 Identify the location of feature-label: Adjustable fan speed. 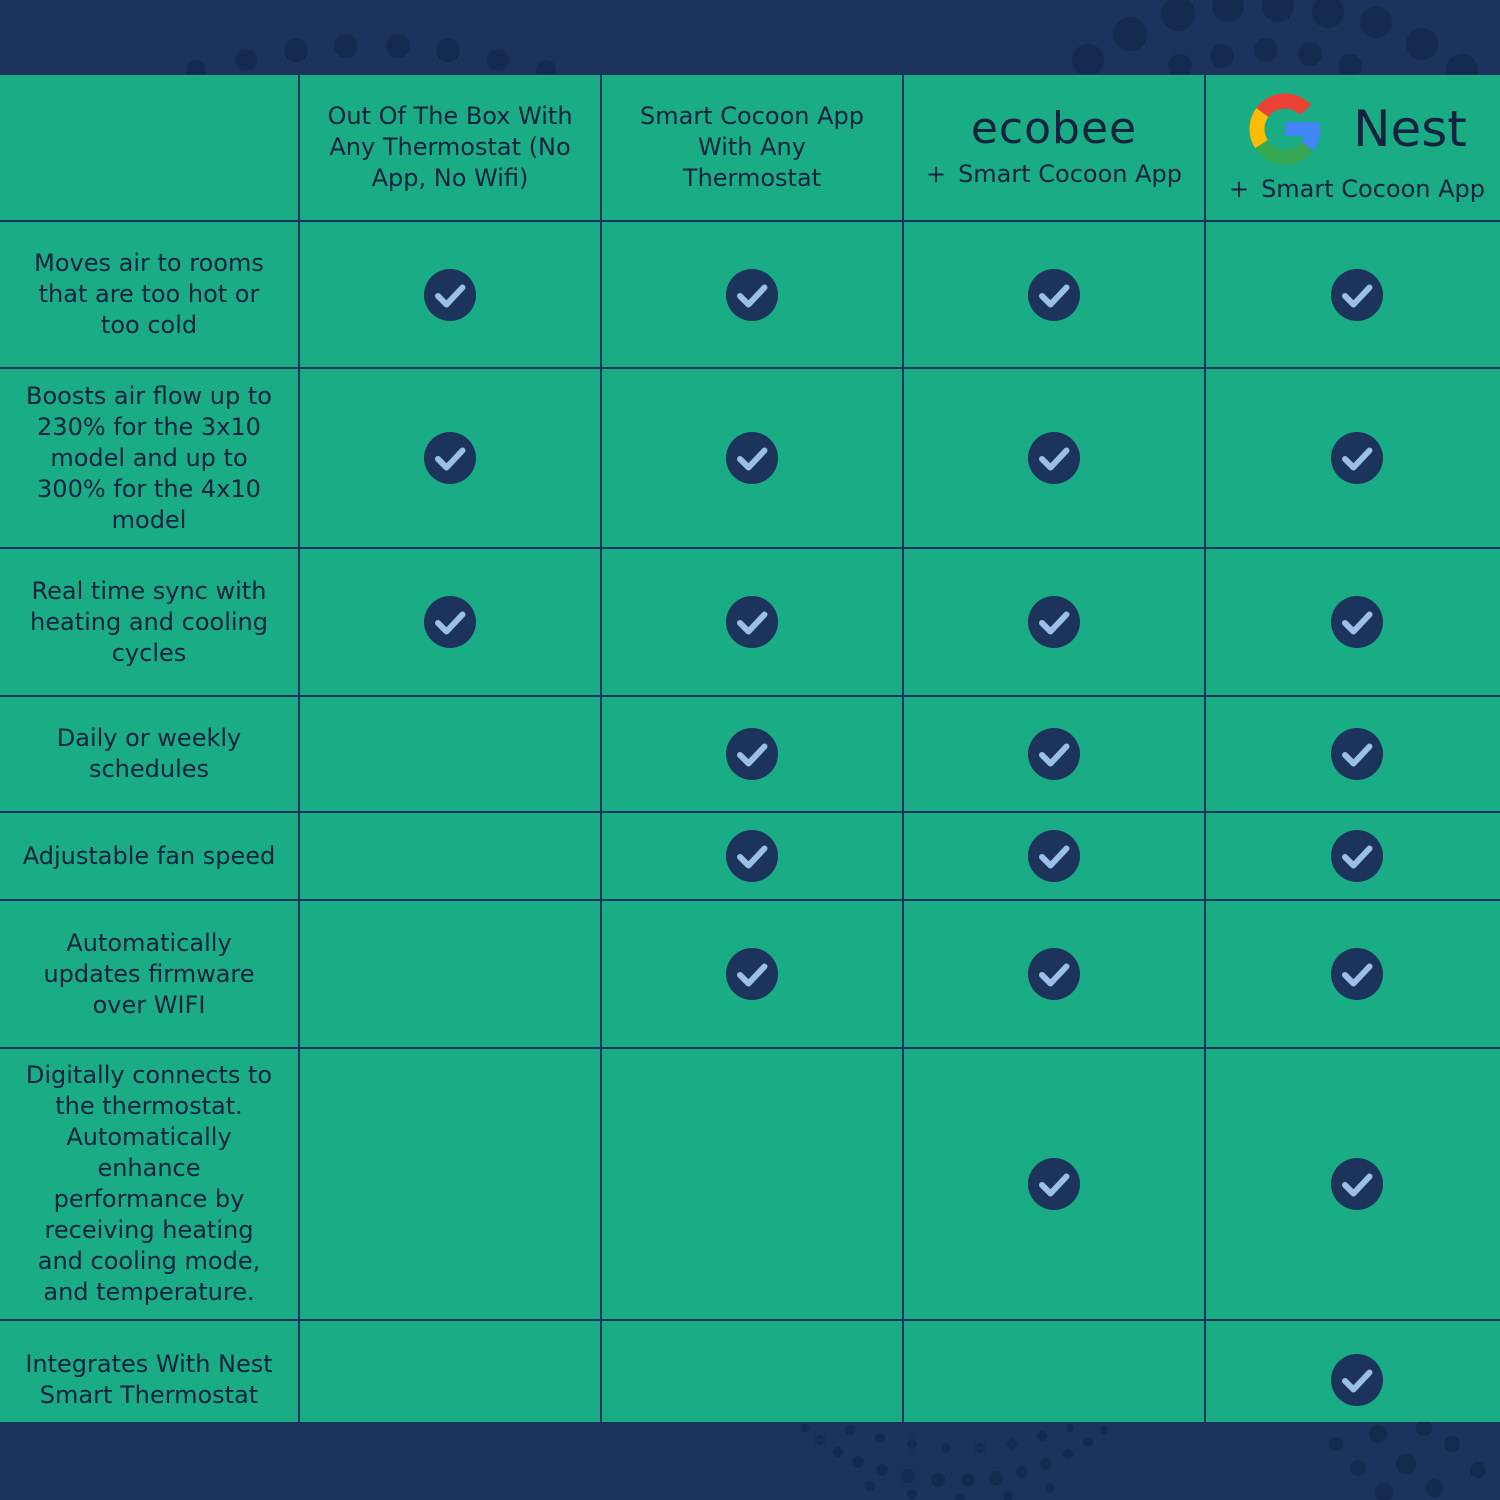
(149, 855).